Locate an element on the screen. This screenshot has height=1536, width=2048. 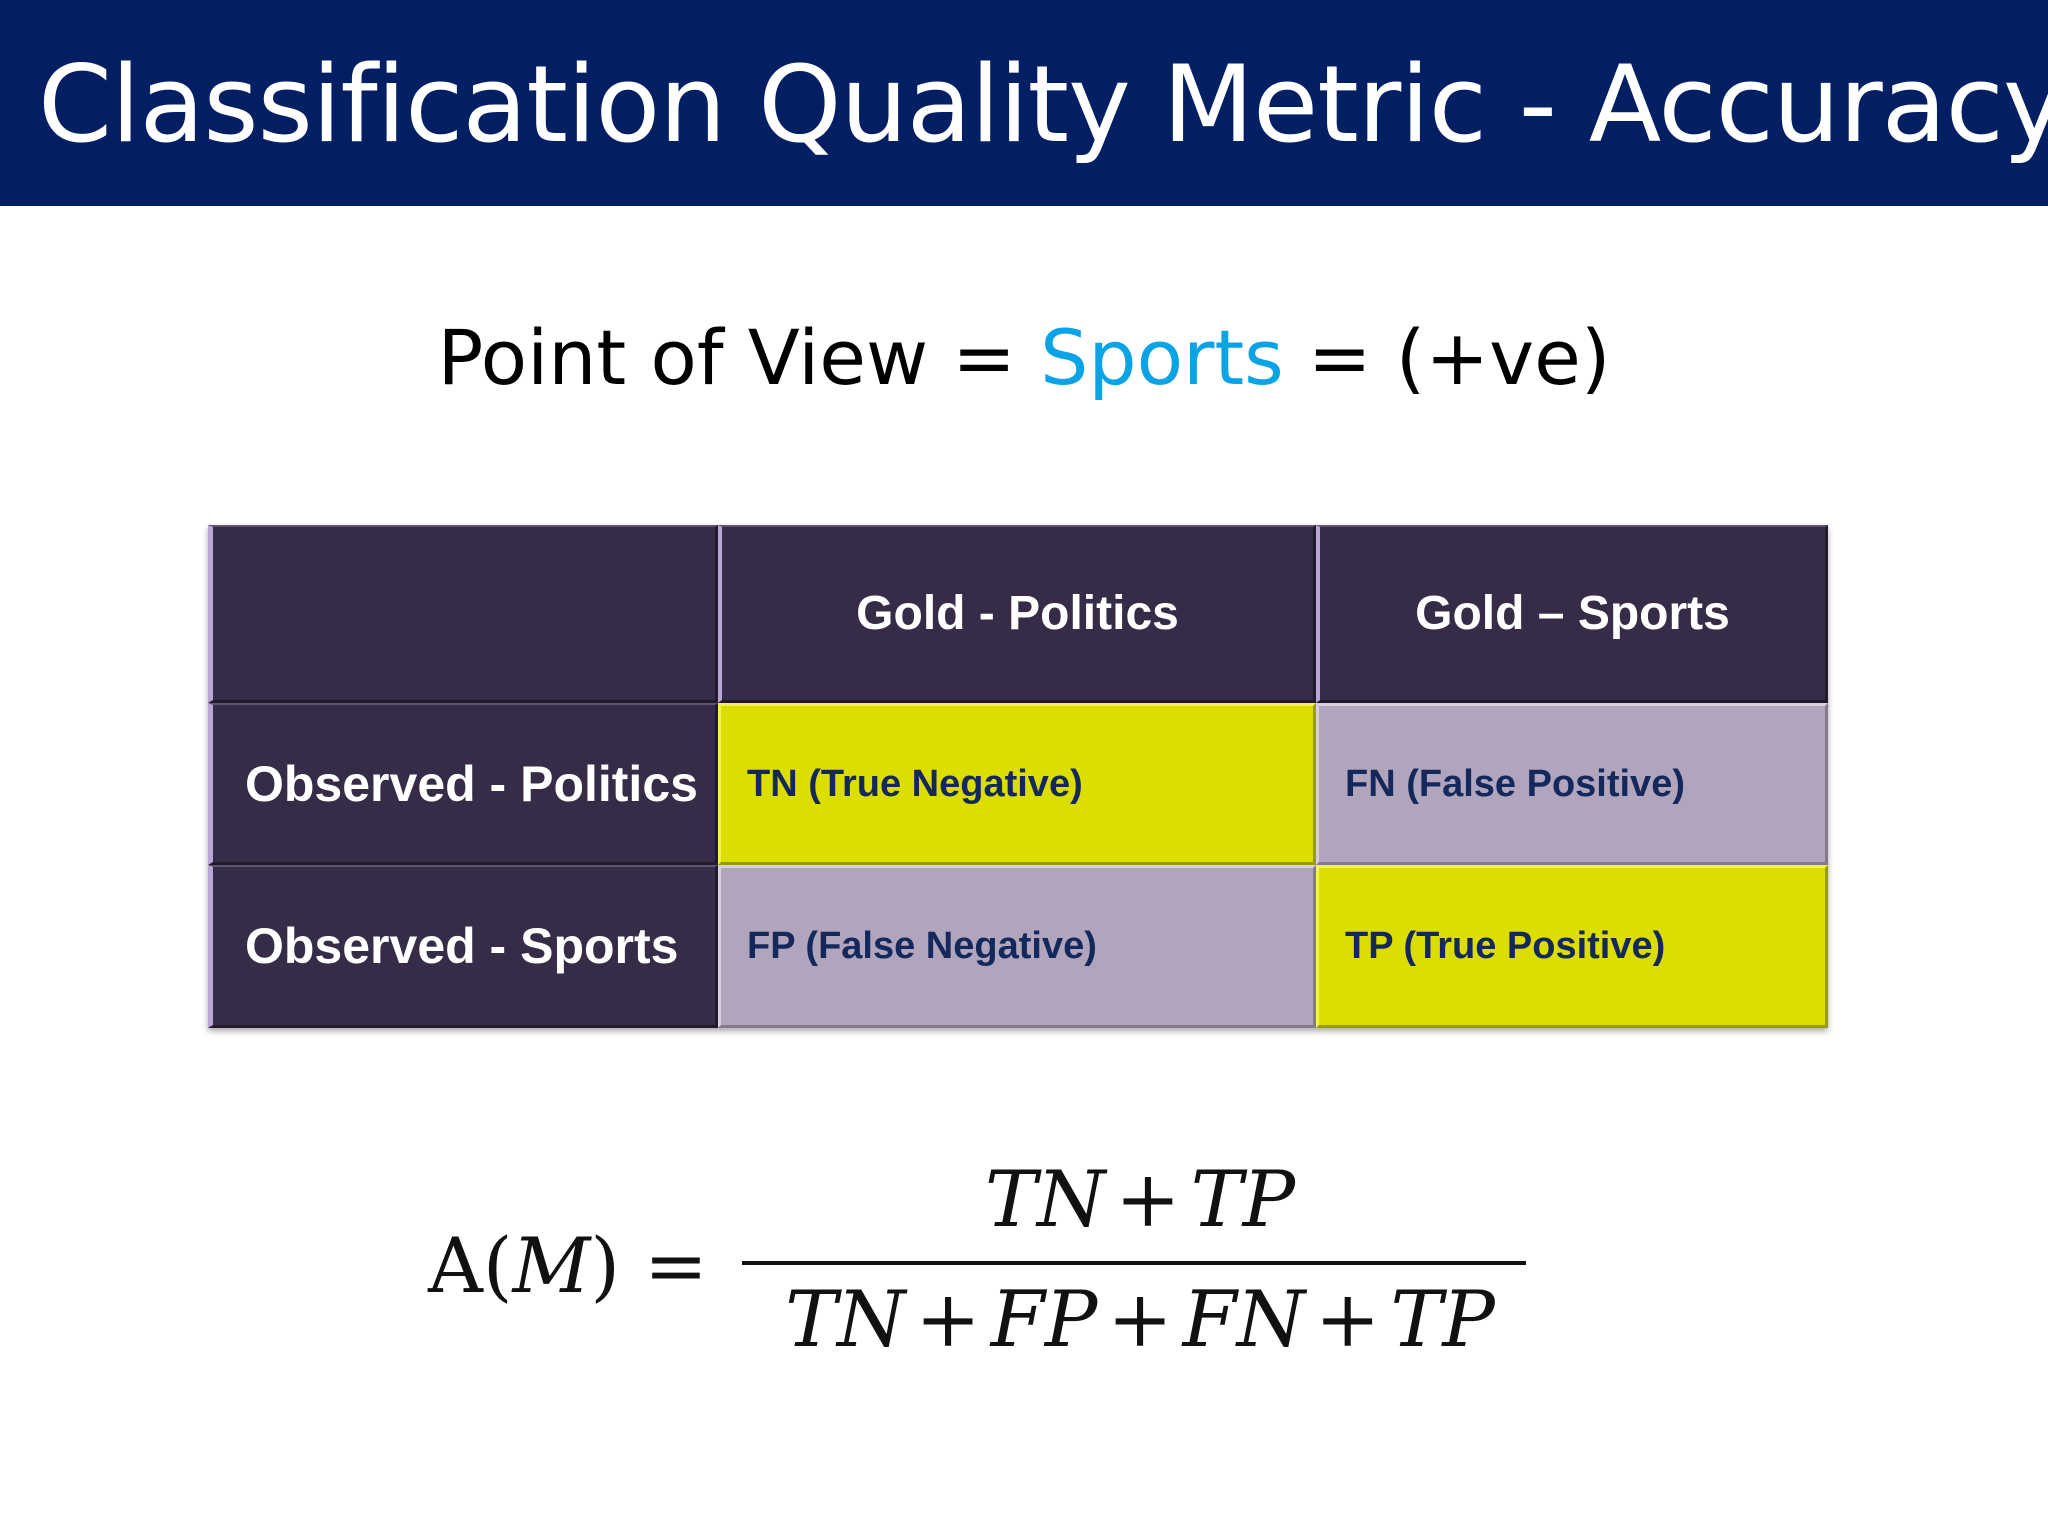
denominator-term-fn: FN is located at coordinates (1244, 1320).